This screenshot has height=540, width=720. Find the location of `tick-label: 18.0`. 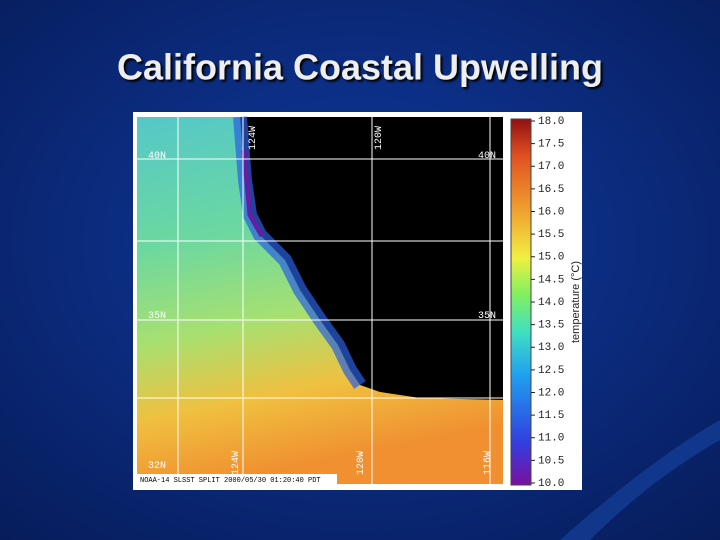

tick-label: 18.0 is located at coordinates (551, 122).